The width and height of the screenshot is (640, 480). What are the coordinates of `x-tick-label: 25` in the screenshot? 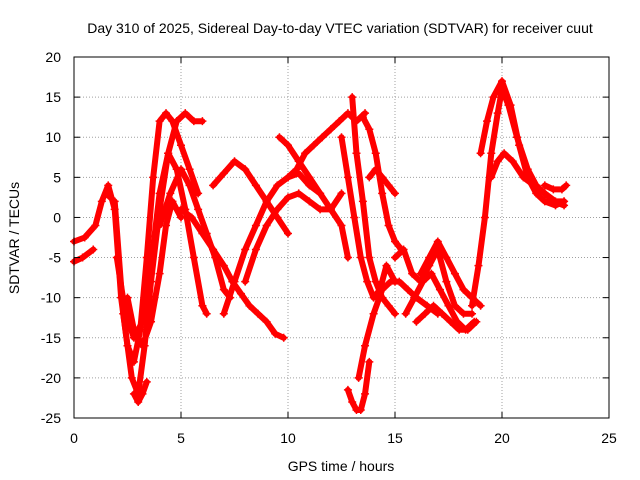 It's located at (609, 438).